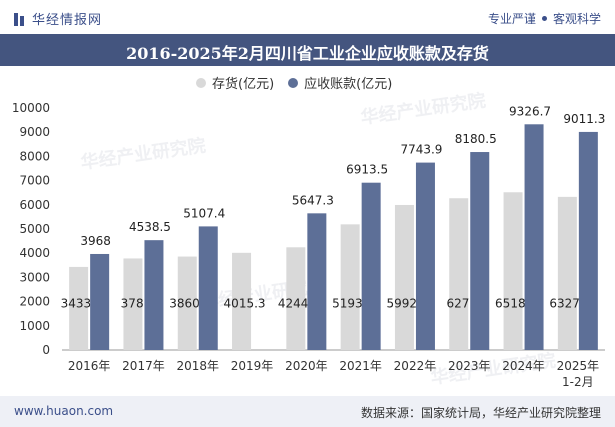 This screenshot has width=615, height=427. What do you see at coordinates (415, 366) in the screenshot?
I see `x-tick-label: 2022年` at bounding box center [415, 366].